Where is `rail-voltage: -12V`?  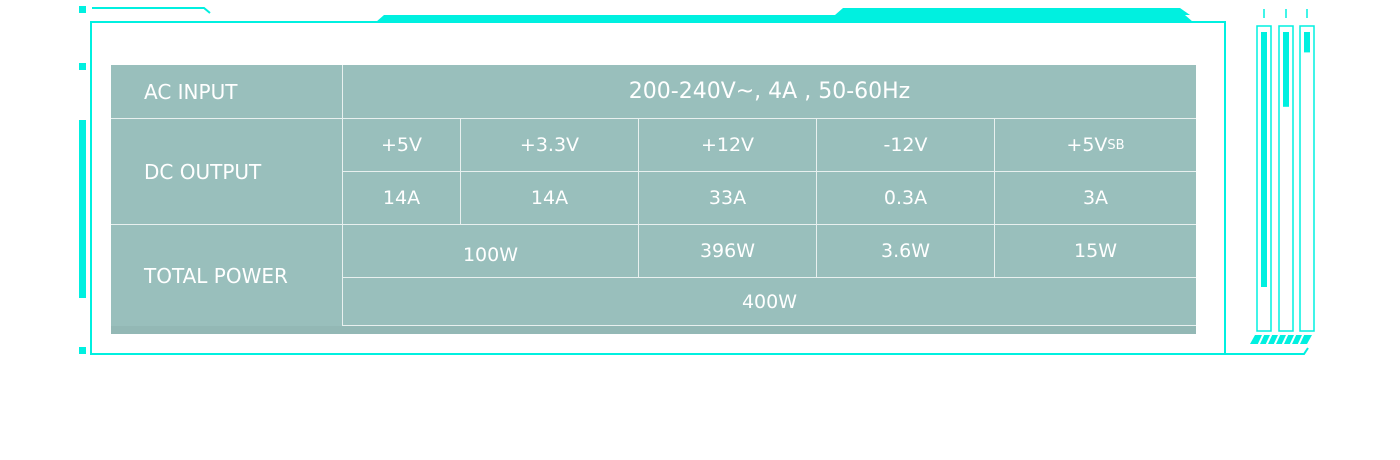 rail-voltage: -12V is located at coordinates (906, 145).